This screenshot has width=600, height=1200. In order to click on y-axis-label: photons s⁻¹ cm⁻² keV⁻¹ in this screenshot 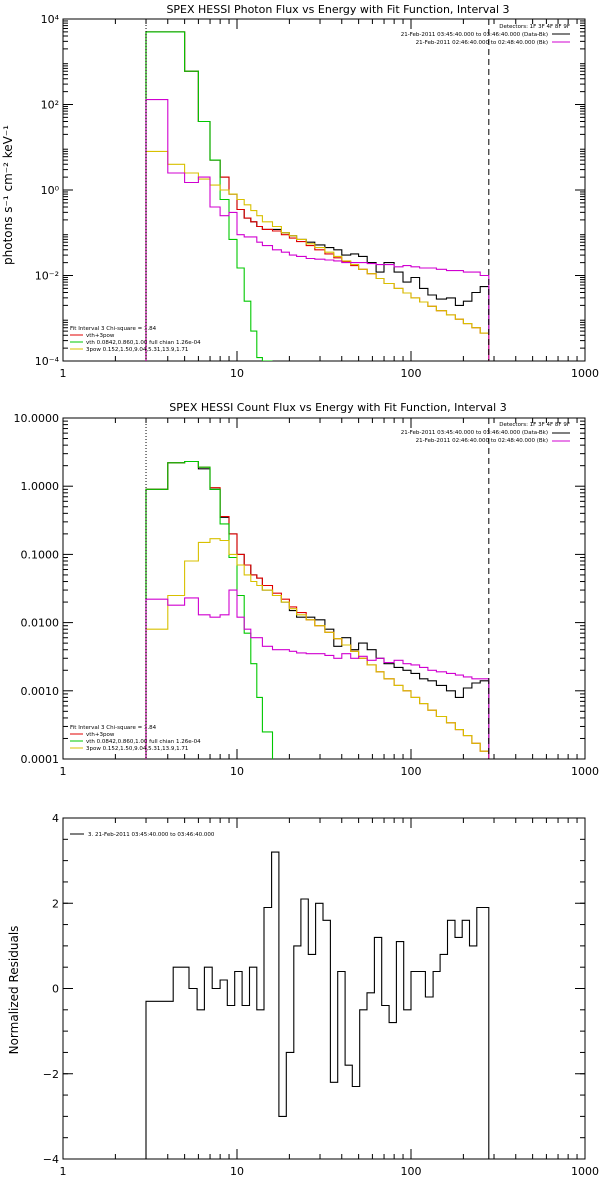, I will do `click(8, 195)`.